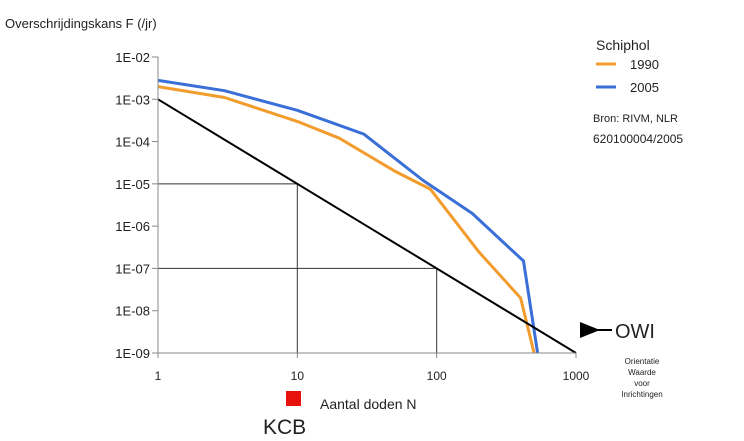  What do you see at coordinates (644, 64) in the screenshot?
I see `legend-label-1990: 1990` at bounding box center [644, 64].